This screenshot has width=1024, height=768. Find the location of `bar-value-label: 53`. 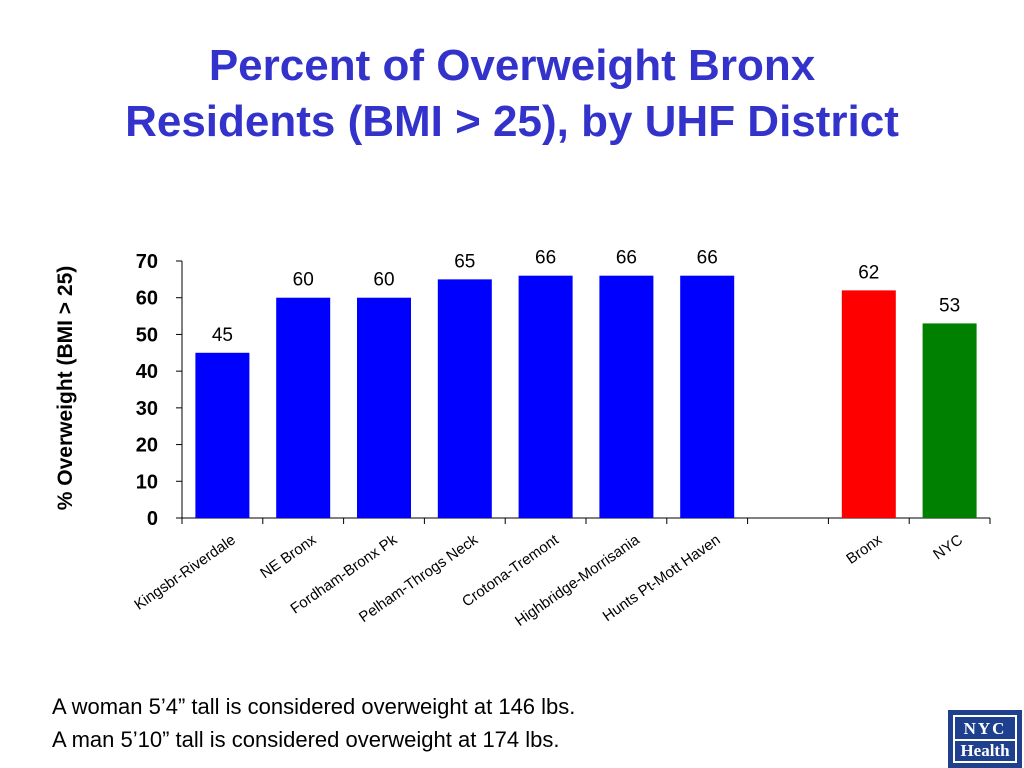

bar-value-label: 53 is located at coordinates (949, 305).